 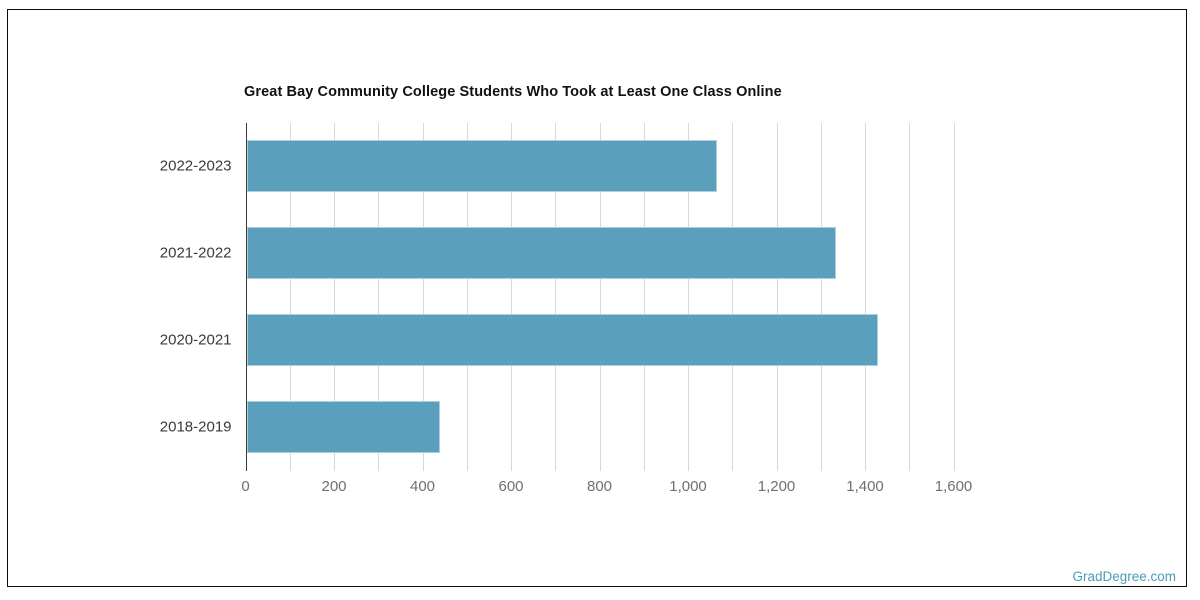 What do you see at coordinates (195, 166) in the screenshot?
I see `category-label-2022-2023: 2022-2023` at bounding box center [195, 166].